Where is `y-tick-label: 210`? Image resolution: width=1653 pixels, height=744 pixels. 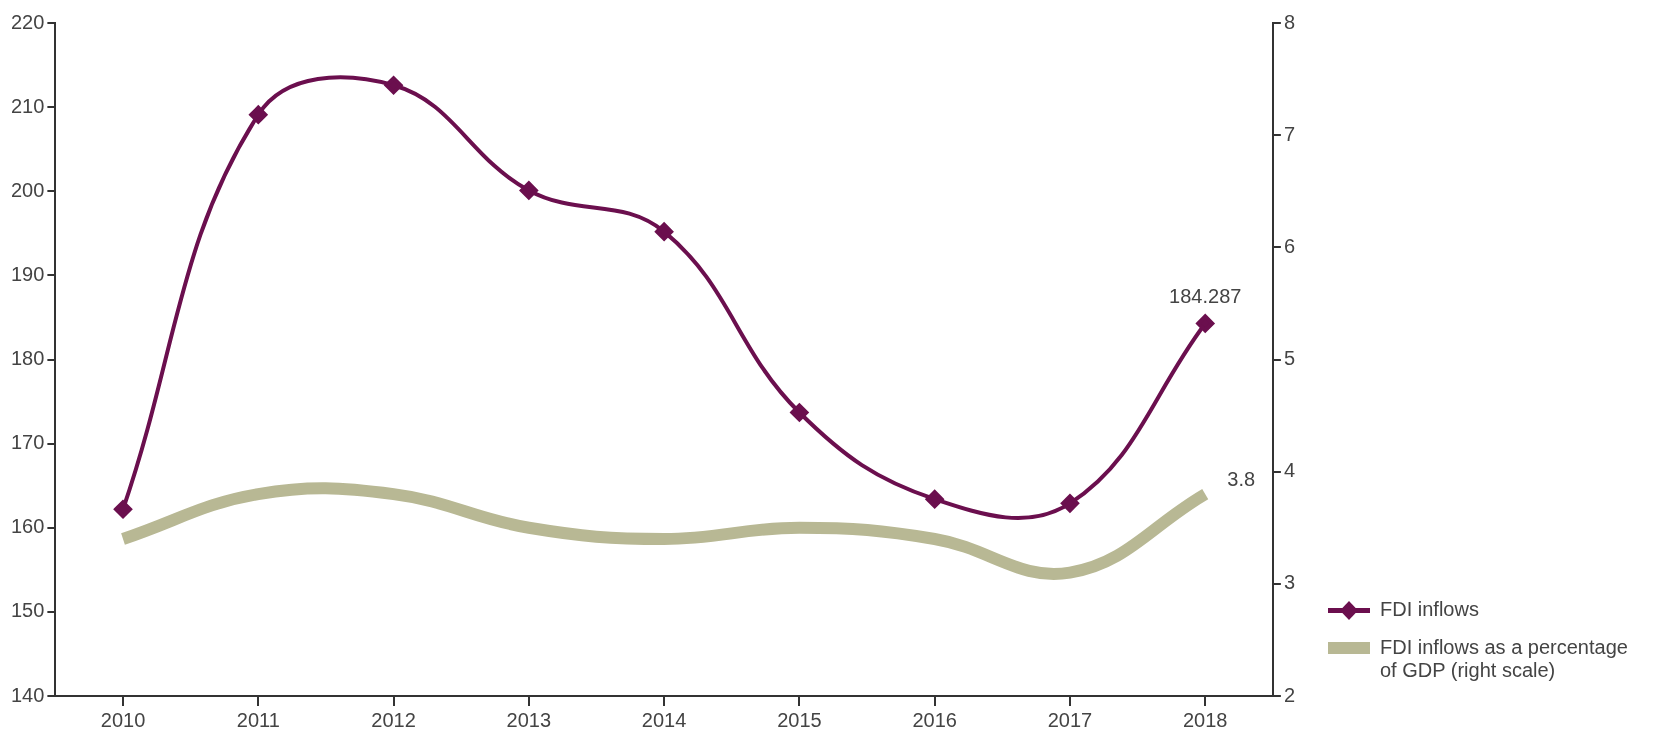 y-tick-label: 210 is located at coordinates (27, 105).